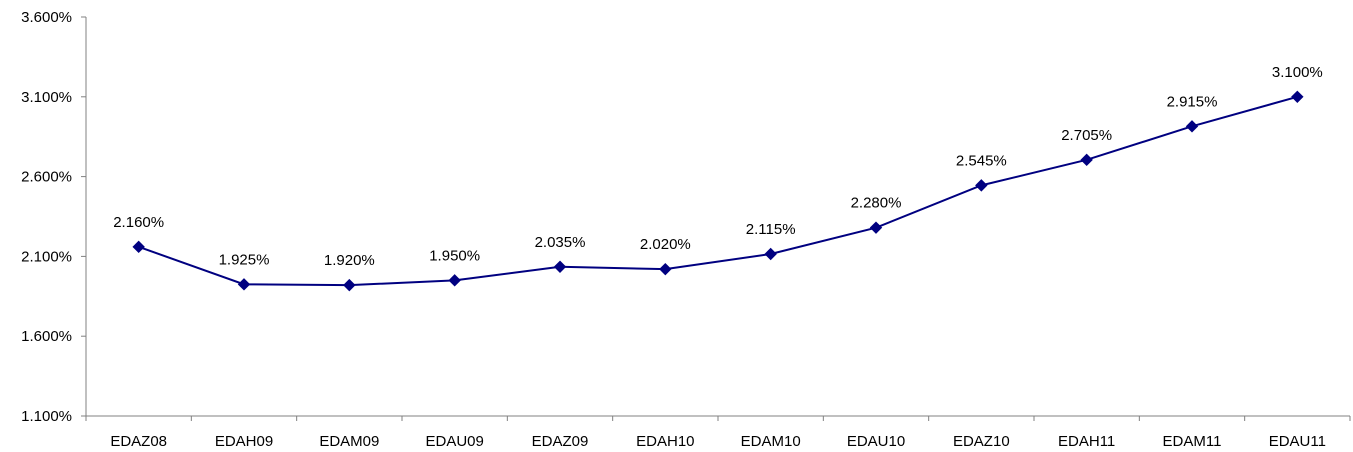 Image resolution: width=1353 pixels, height=452 pixels. I want to click on data-label: 2.115%, so click(771, 229).